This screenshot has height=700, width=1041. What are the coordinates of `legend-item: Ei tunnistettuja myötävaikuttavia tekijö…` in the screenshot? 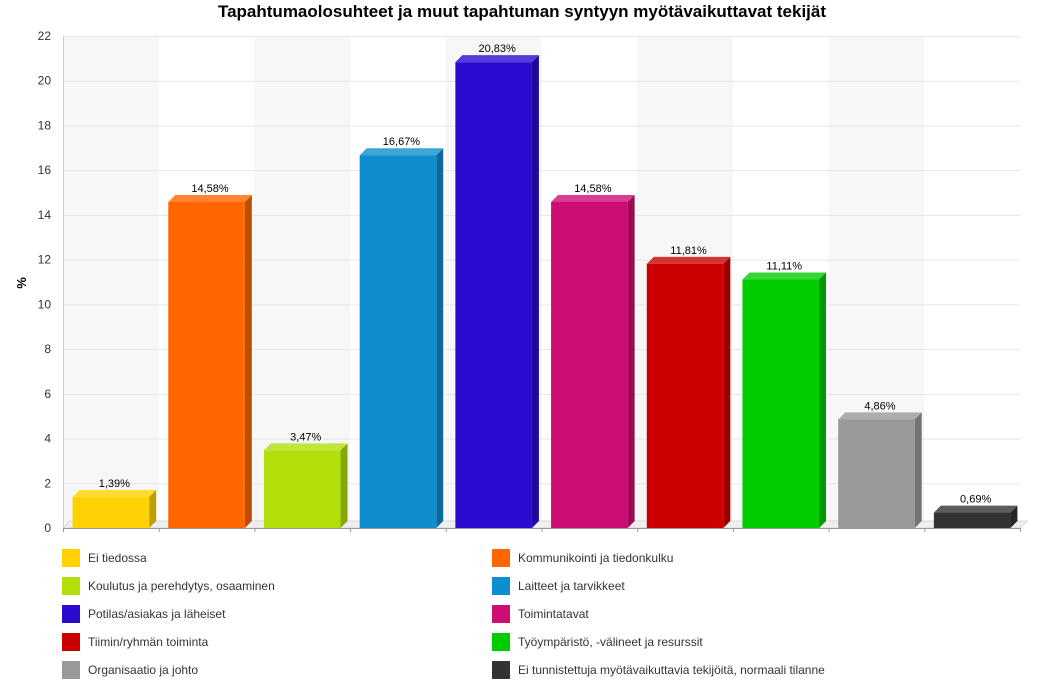 It's located at (658, 670).